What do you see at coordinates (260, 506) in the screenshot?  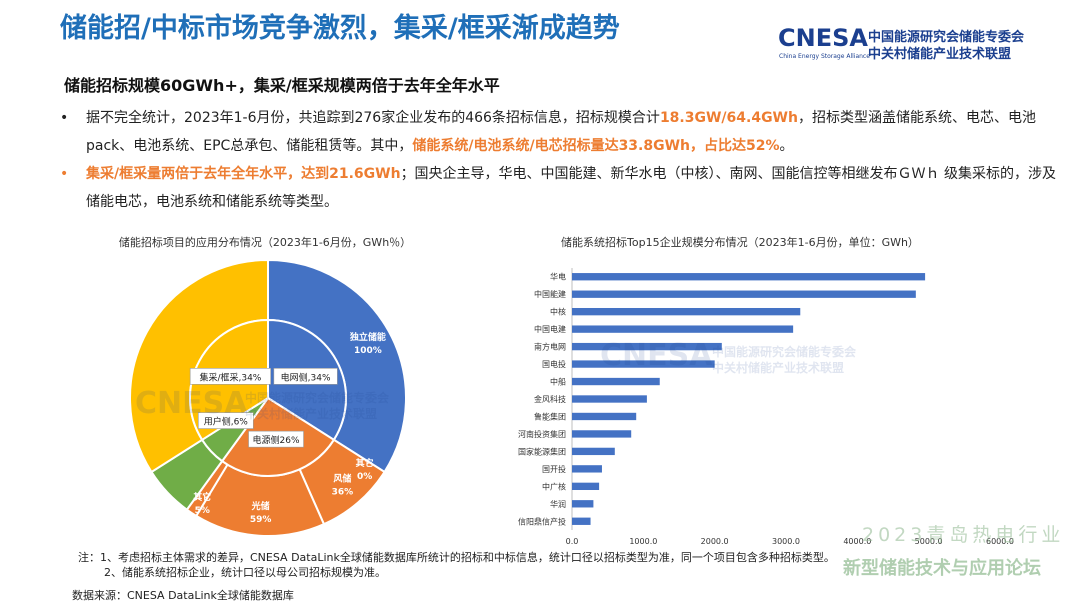 I see `pie-outer-label: 光储` at bounding box center [260, 506].